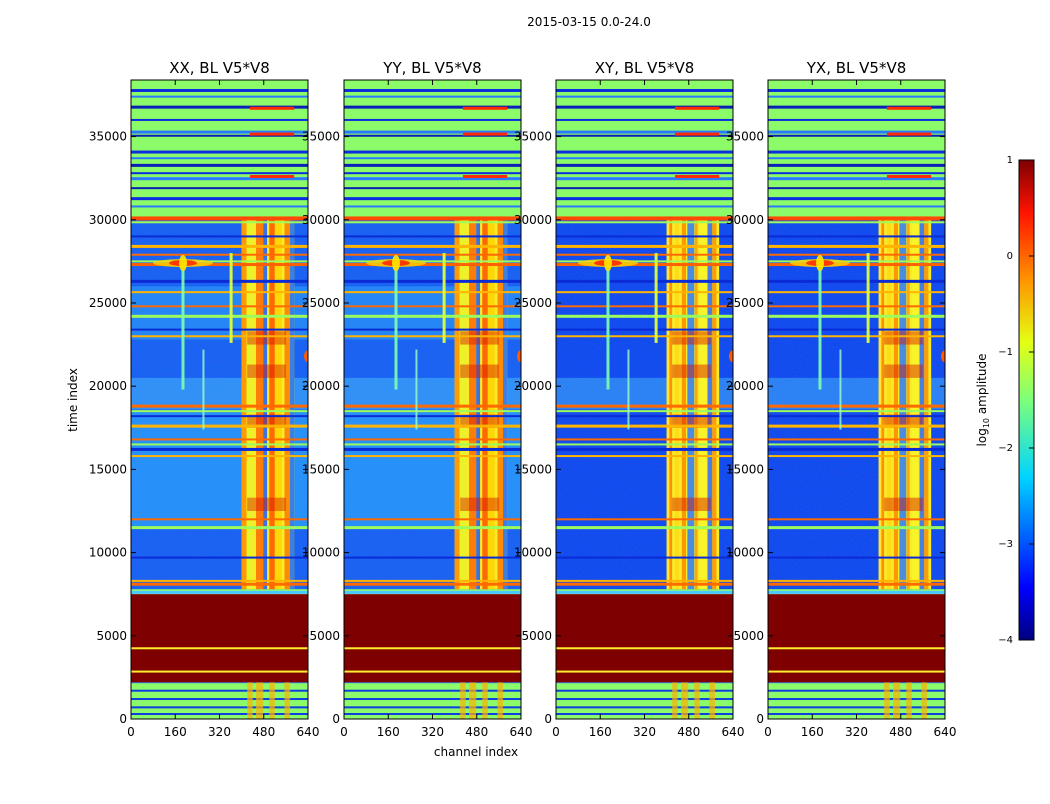 The width and height of the screenshot is (1050, 804). Describe the element at coordinates (945, 732) in the screenshot. I see `x-tick-label: 640` at that location.